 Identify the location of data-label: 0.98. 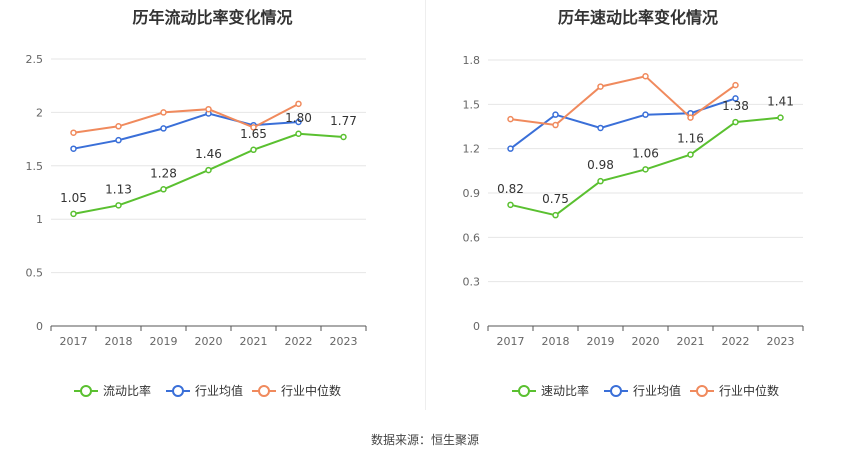
(600, 165).